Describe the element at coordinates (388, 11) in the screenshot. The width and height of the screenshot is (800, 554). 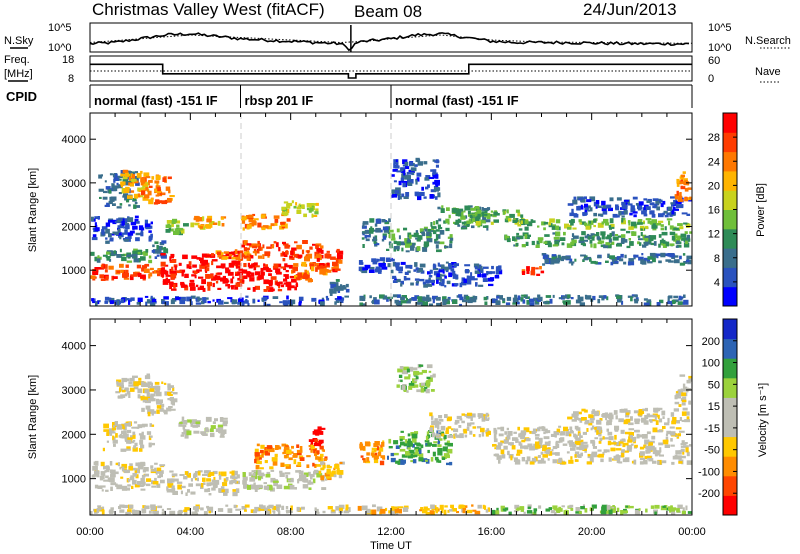
I see `beam-label: Beam 08` at that location.